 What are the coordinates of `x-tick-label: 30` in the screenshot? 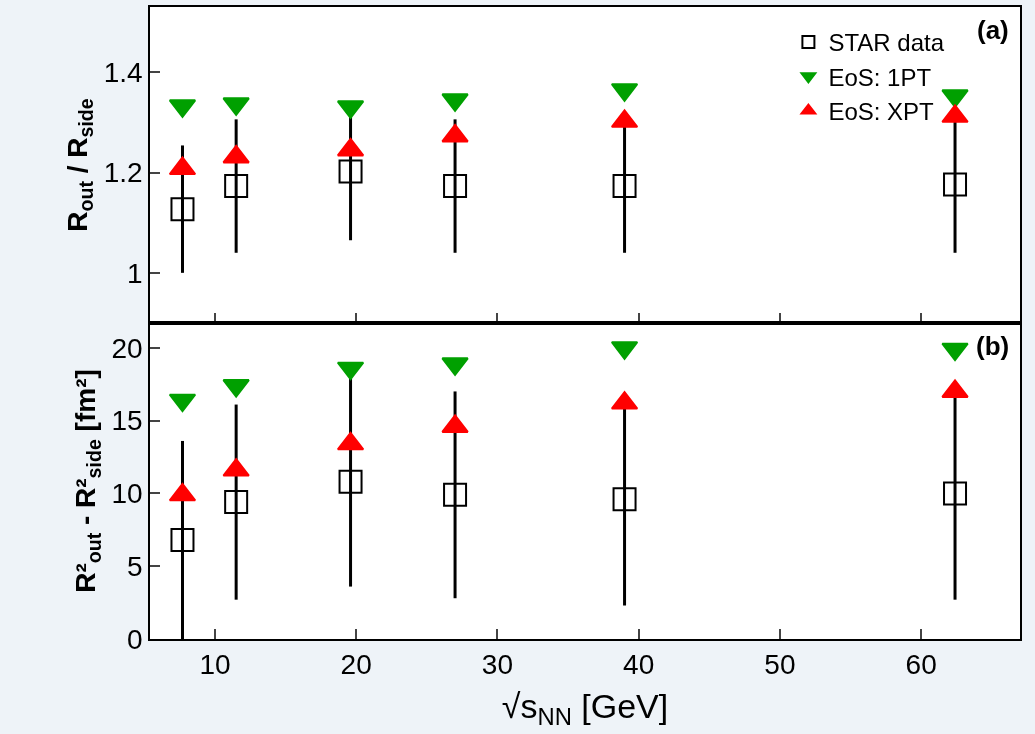 It's located at (497, 665).